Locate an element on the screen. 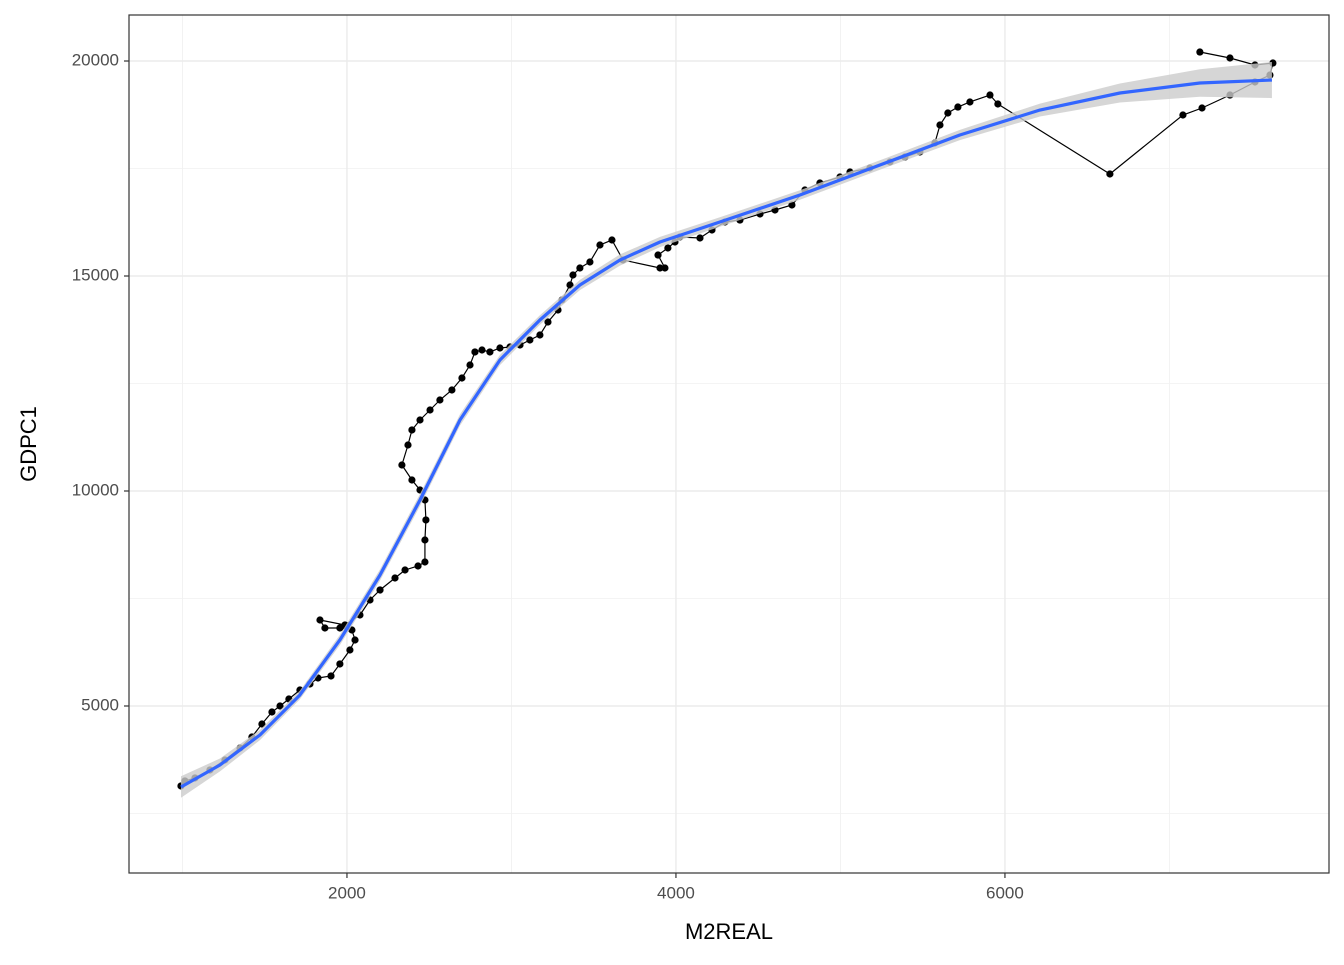 Image resolution: width=1344 pixels, height=965 pixels. y-tick-label: 15000 is located at coordinates (95, 274).